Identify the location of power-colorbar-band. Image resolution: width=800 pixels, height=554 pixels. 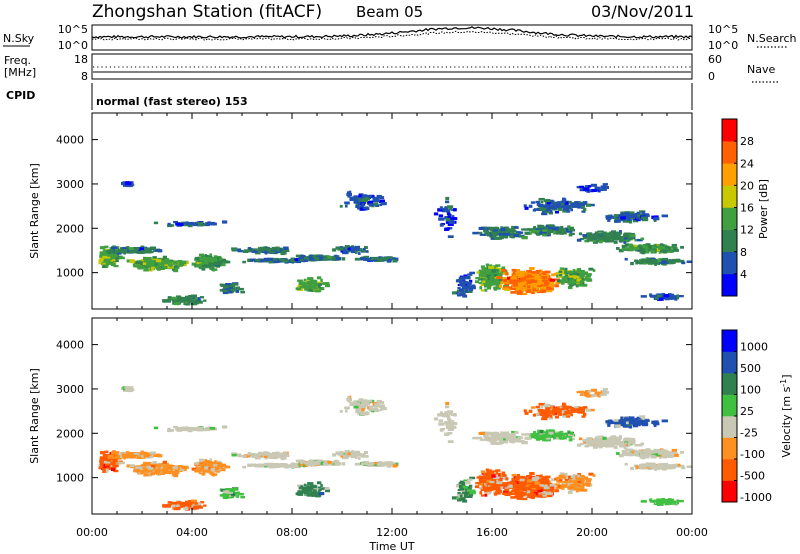
(729, 196).